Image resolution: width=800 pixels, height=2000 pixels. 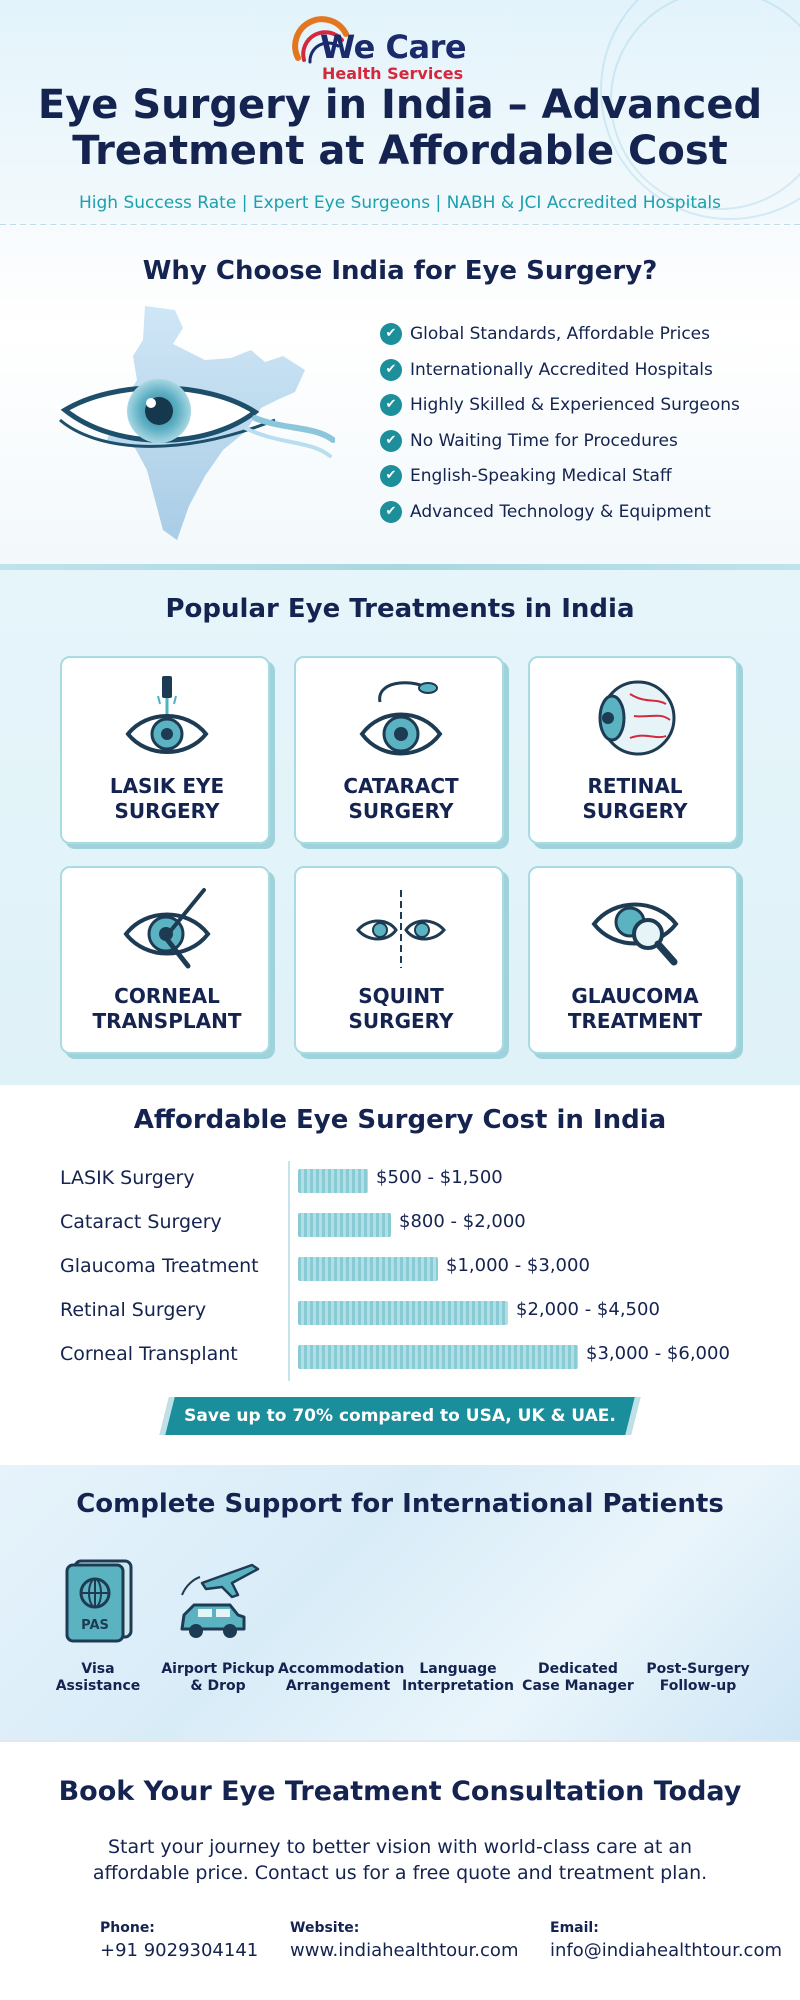 I want to click on treatment-label-line: TRANSPLANT, so click(x=167, y=1021).